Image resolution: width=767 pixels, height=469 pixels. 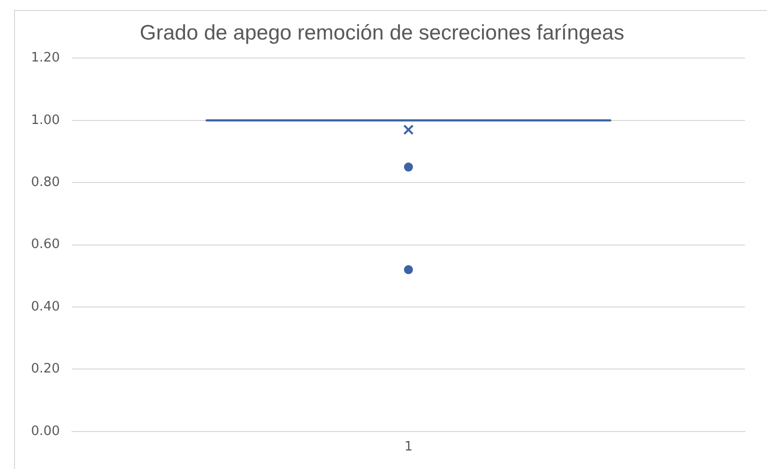 I want to click on y-tick-label: 0.00, so click(x=45, y=431).